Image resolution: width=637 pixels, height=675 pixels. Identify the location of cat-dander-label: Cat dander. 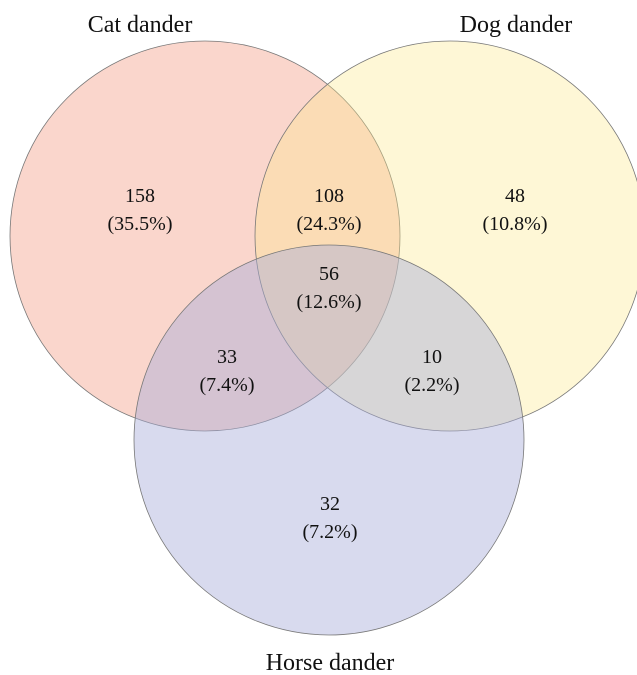
(140, 25).